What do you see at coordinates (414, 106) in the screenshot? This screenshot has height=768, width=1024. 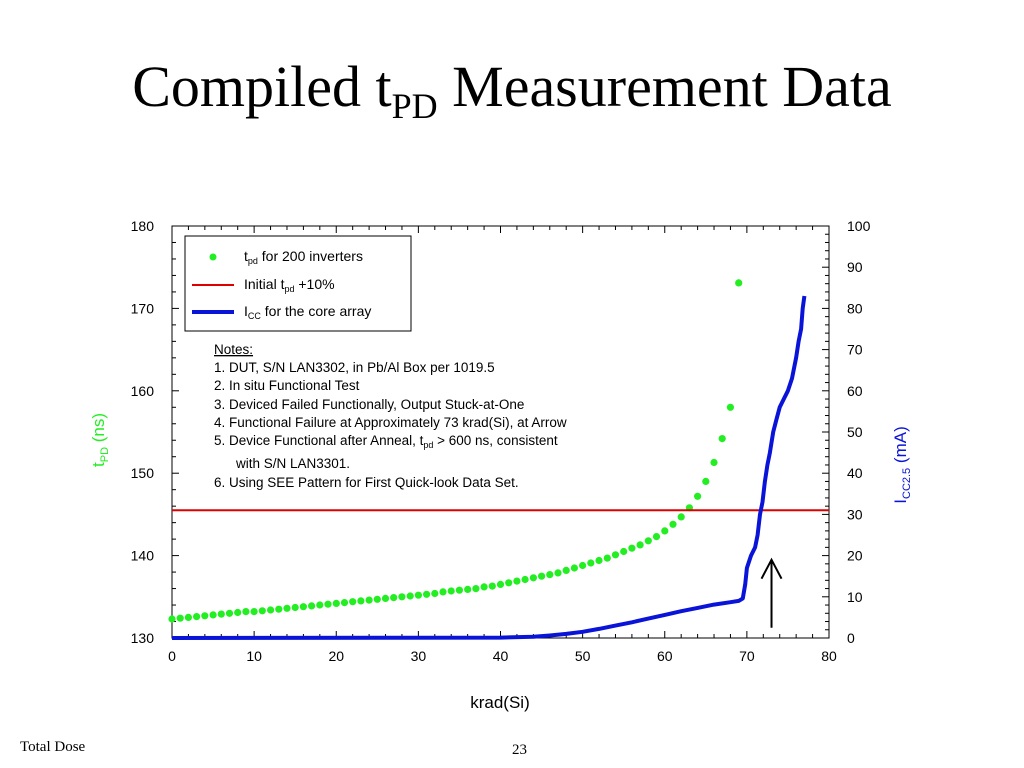 I see `title-subscript: PD` at bounding box center [414, 106].